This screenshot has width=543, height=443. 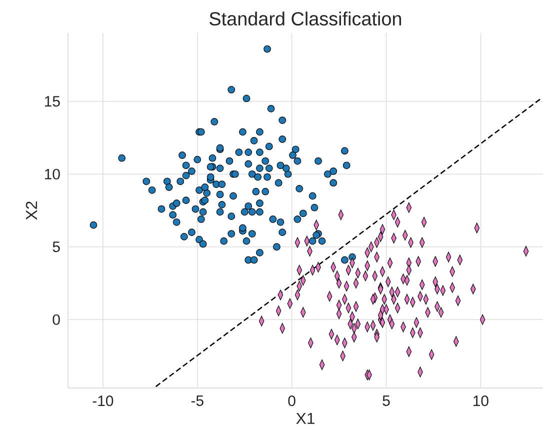 I want to click on y-tick-label: 5, so click(x=56, y=247).